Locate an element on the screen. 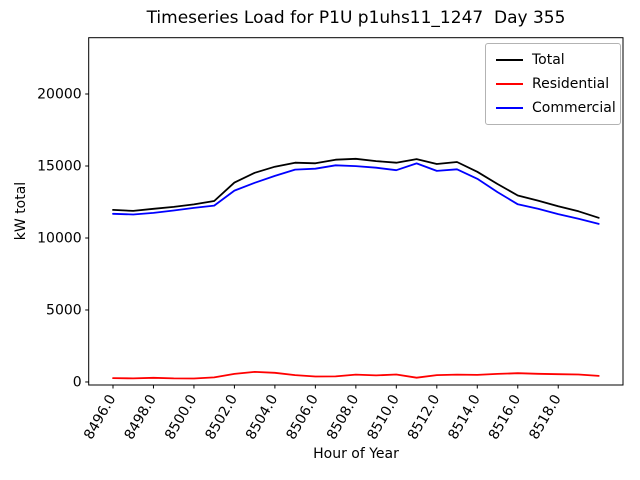  x-tick-label: 8498.0 is located at coordinates (141, 417).